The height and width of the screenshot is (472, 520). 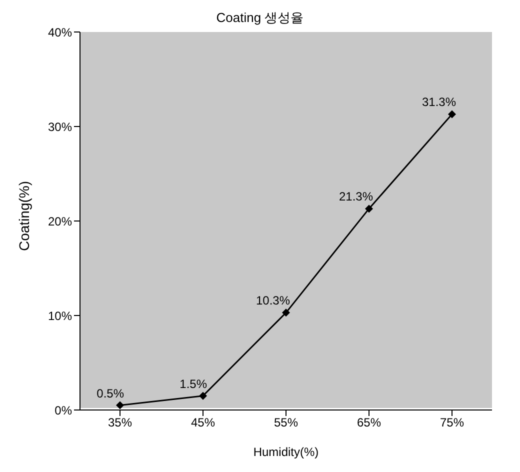 What do you see at coordinates (60, 315) in the screenshot?
I see `y-tick-label: 10%` at bounding box center [60, 315].